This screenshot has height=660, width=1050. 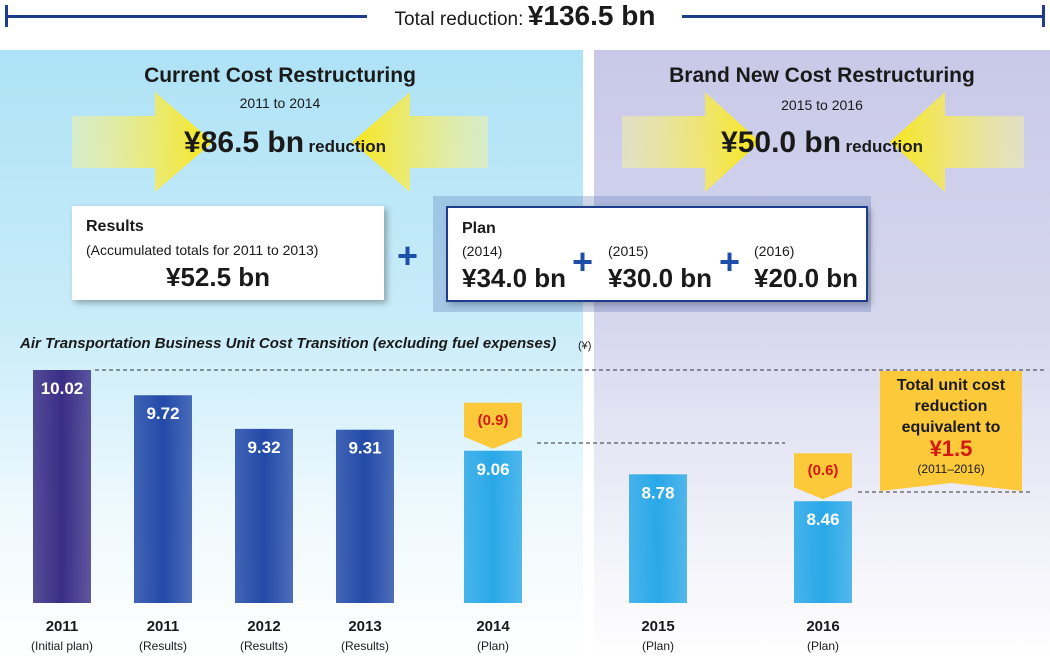 I want to click on current-amount-value: ¥86.5 bn, so click(x=244, y=142).